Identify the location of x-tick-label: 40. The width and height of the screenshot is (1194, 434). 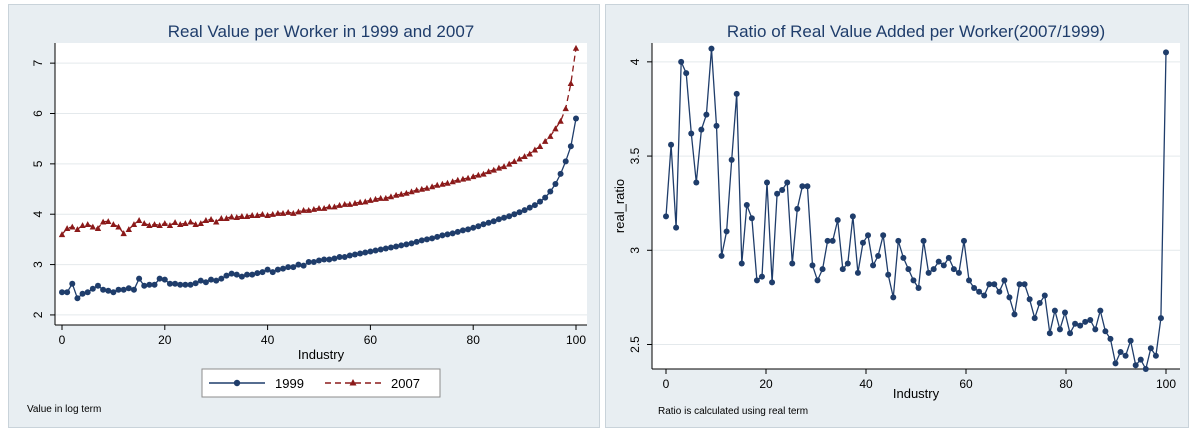
(268, 340).